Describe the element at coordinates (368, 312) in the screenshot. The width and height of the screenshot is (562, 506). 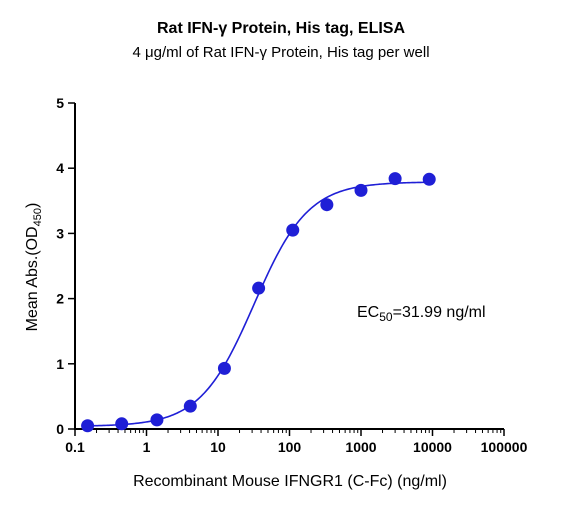
I see `ec50-annotation-main: EC` at that location.